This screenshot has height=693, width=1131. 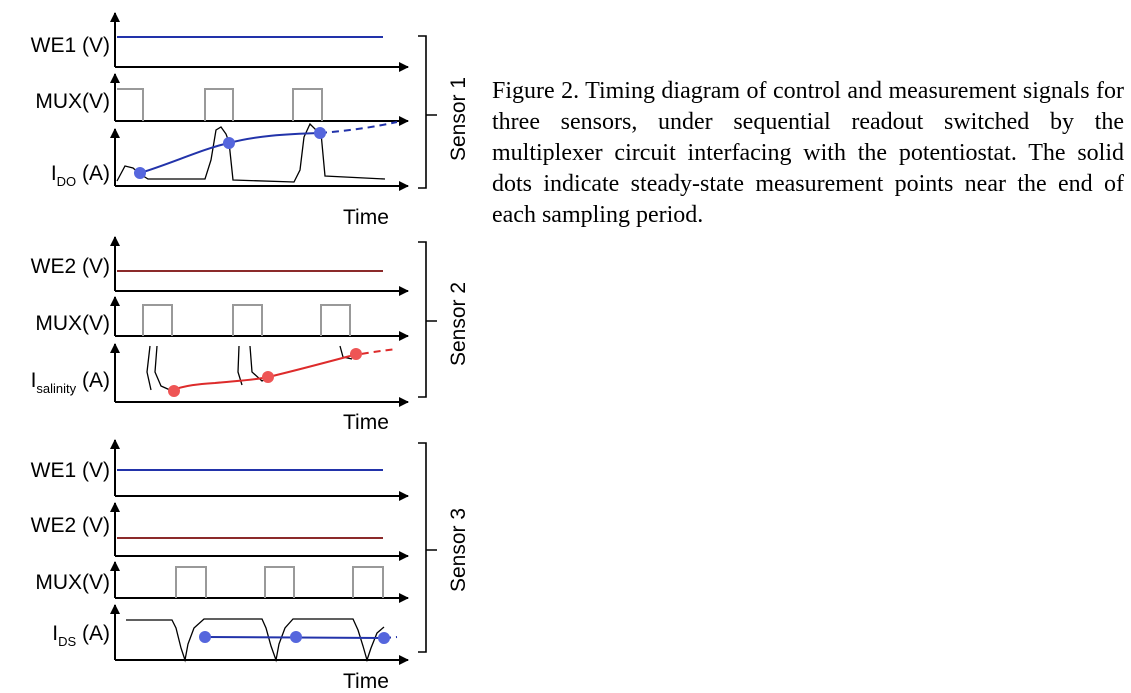 I want to click on isal-raw-trace, so click(x=249, y=368).